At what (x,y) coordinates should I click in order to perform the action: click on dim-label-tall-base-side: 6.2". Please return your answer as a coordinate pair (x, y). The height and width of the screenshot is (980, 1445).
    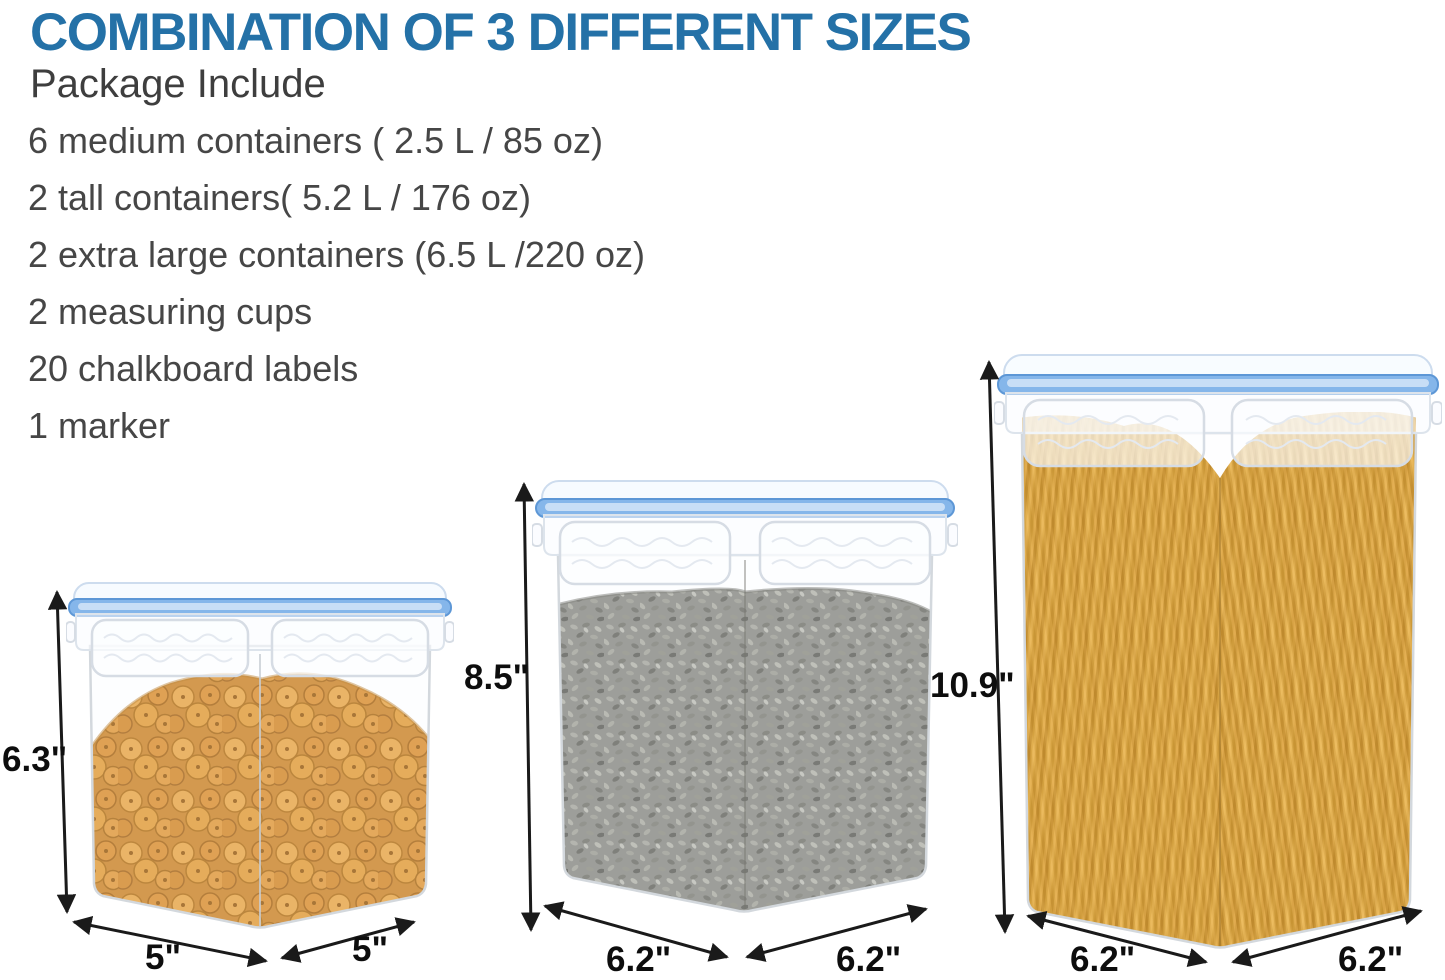
    Looking at the image, I should click on (869, 959).